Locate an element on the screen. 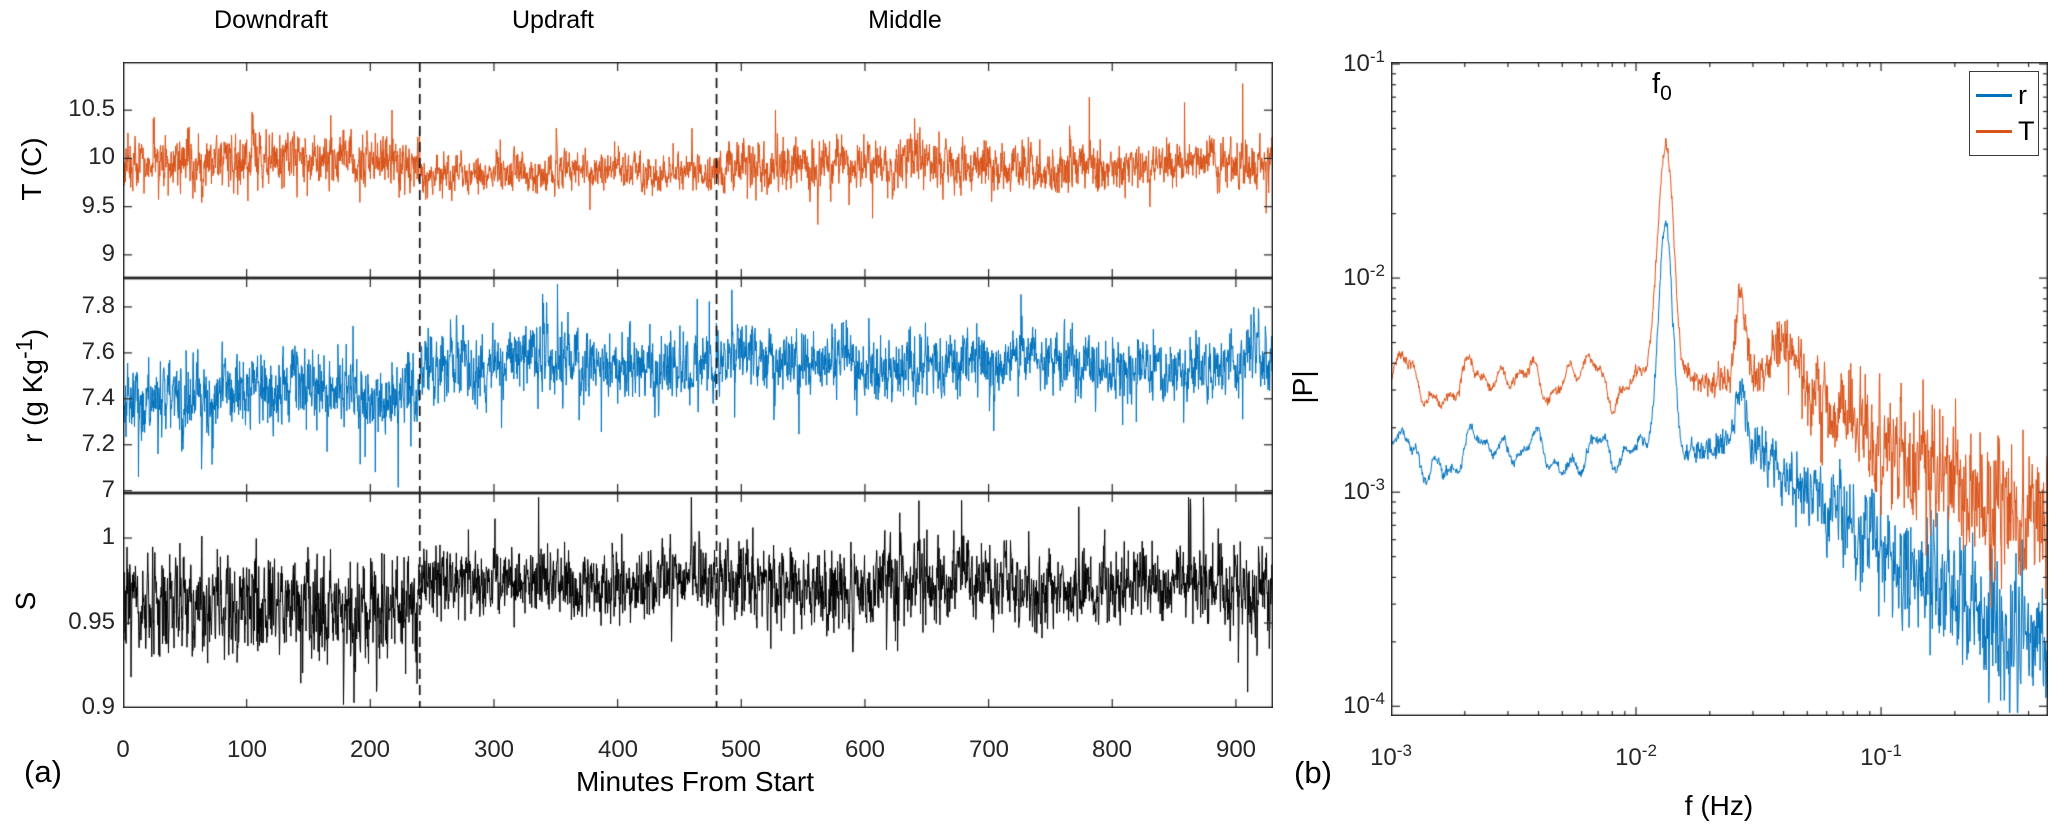 The image size is (2067, 835). x-tick-label: 300 is located at coordinates (494, 749).